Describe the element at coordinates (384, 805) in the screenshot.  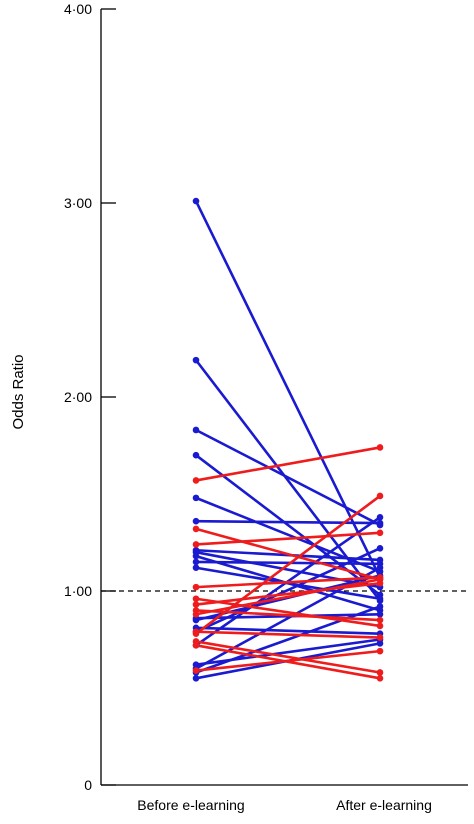
I see `x-tick-label-after: After e-learning` at that location.